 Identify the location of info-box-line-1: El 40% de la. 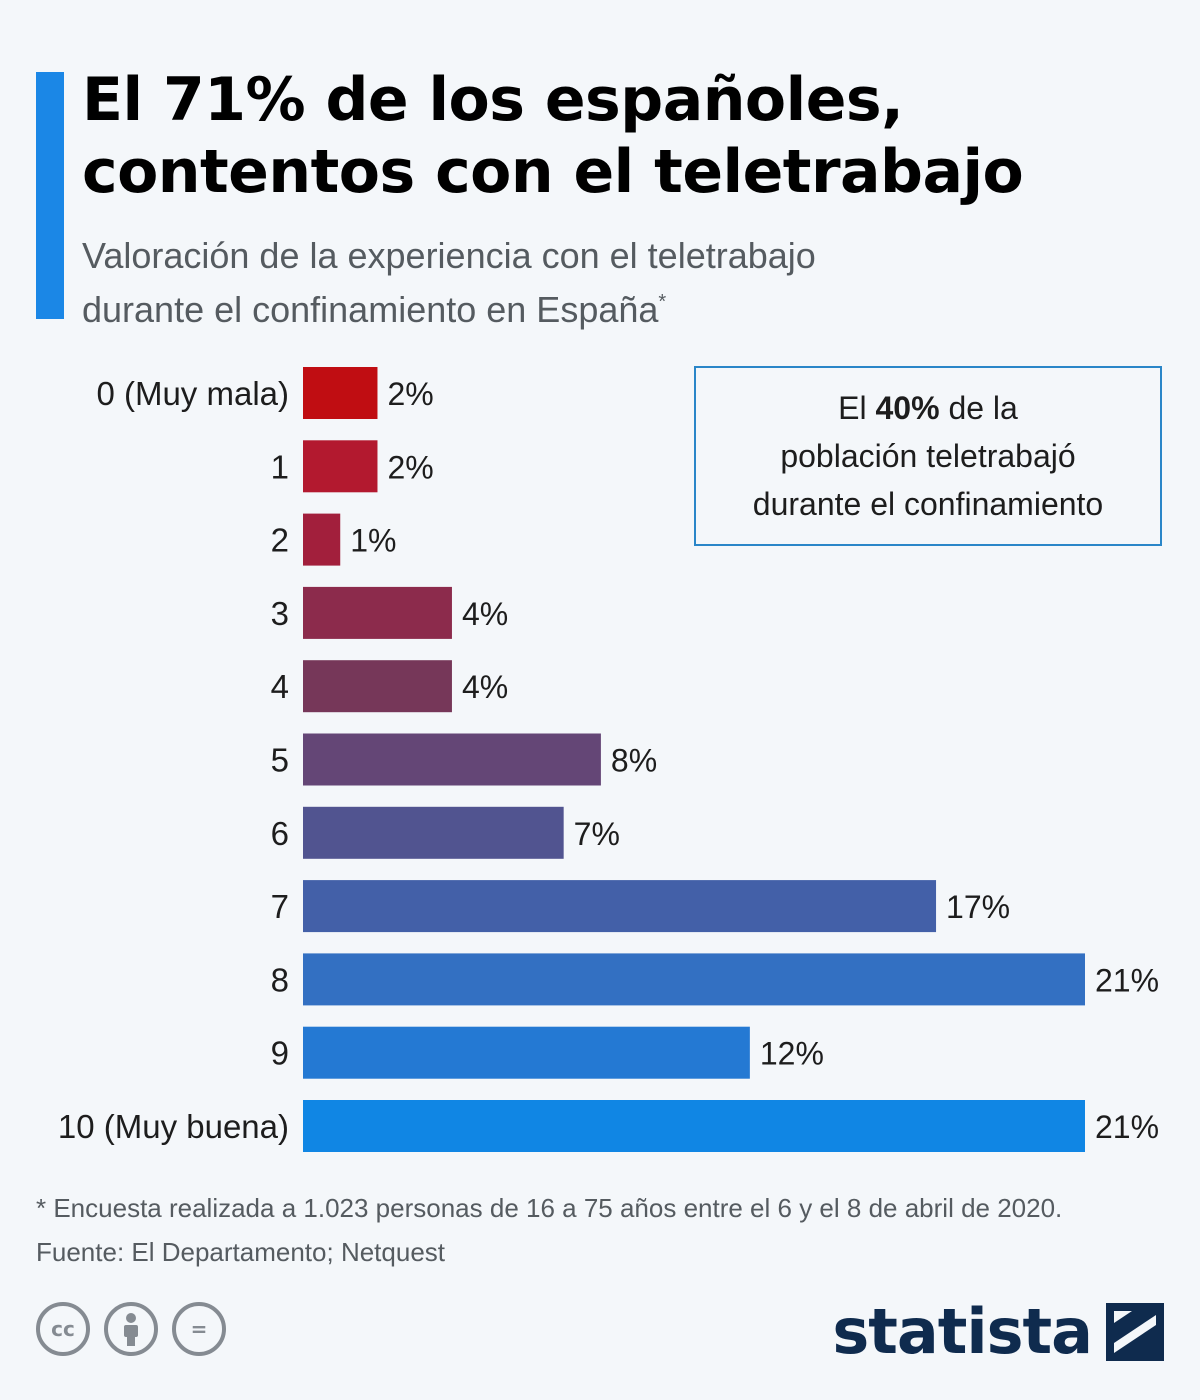
(928, 408).